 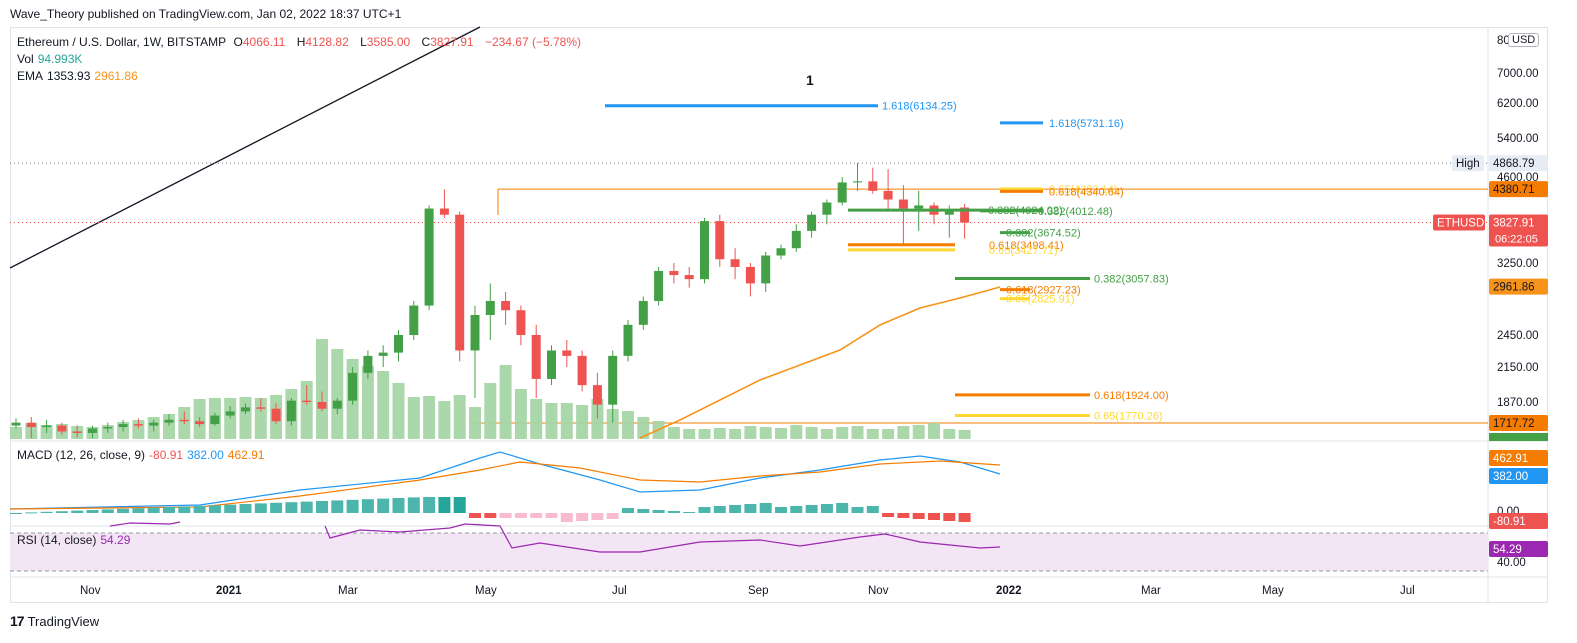 I want to click on ema-line, so click(x=820, y=362).